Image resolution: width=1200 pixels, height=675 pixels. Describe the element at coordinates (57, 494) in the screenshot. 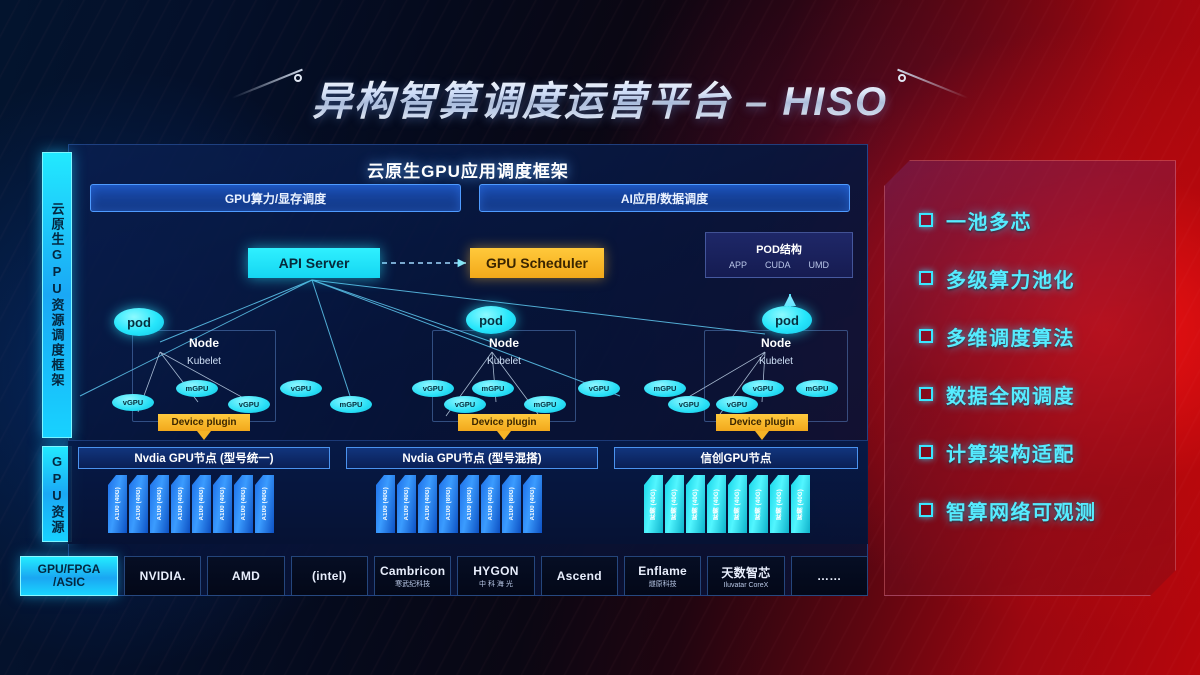

I see `sidebar-tab-resource: GPU资源` at that location.